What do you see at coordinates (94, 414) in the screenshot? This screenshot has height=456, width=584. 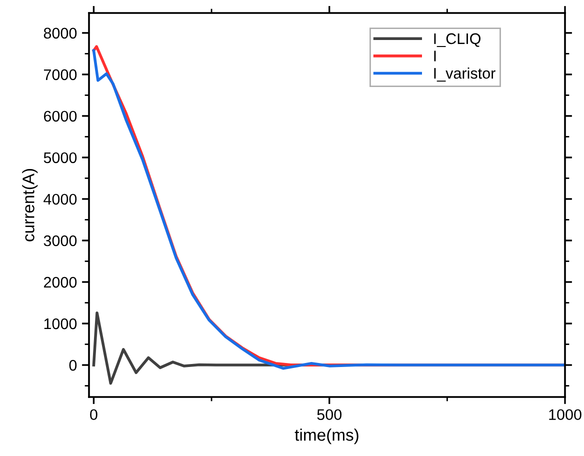 I see `x-tick-label: 0` at bounding box center [94, 414].